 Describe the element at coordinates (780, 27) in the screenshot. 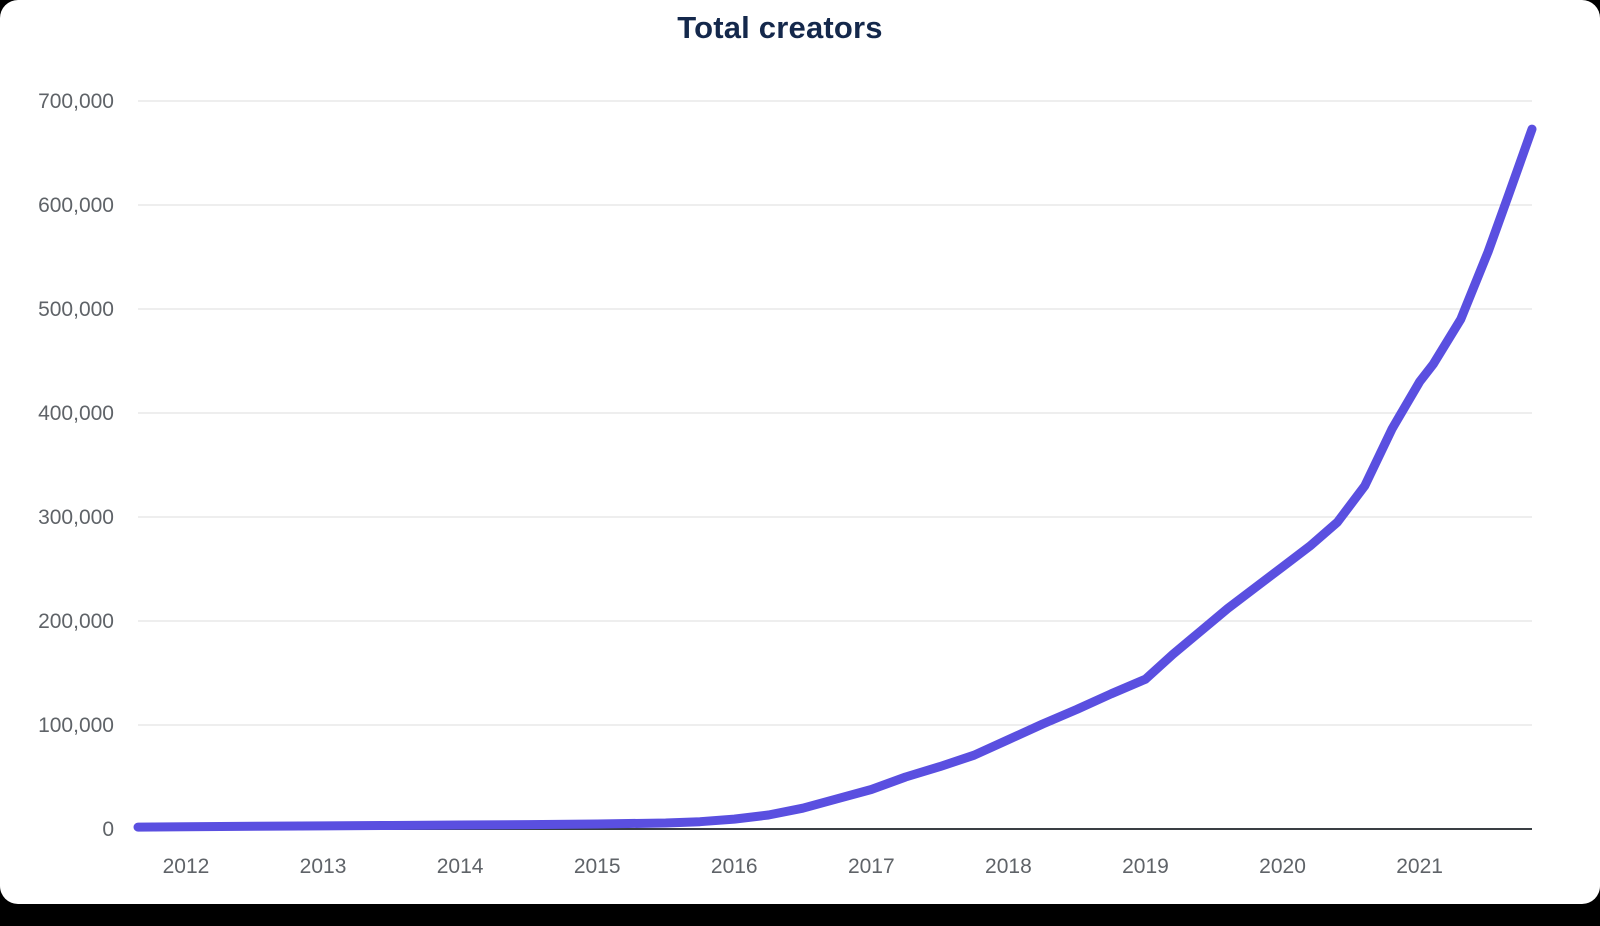

I see `chart-title: Total creators` at that location.